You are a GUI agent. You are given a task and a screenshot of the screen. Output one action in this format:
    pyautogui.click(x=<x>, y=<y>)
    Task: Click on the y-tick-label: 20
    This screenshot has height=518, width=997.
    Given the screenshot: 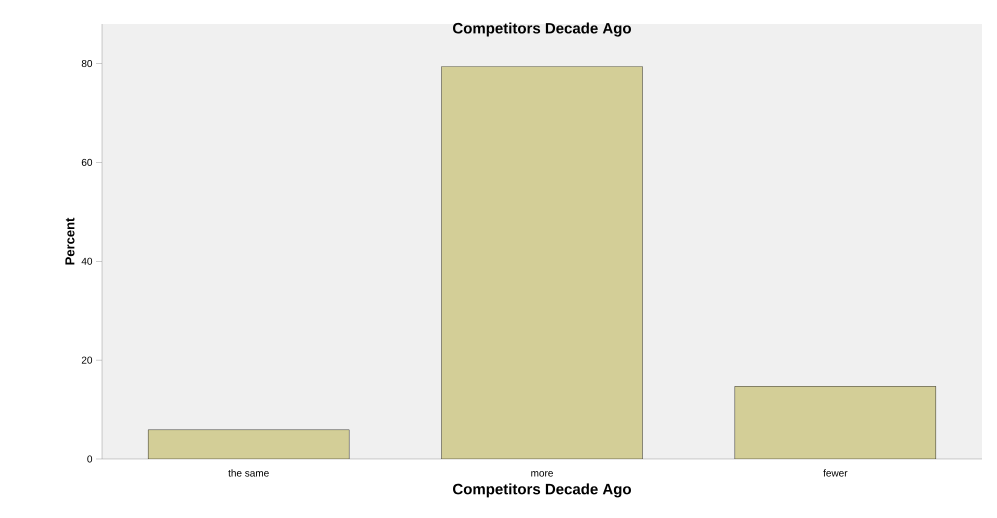 What is the action you would take?
    pyautogui.click(x=87, y=360)
    